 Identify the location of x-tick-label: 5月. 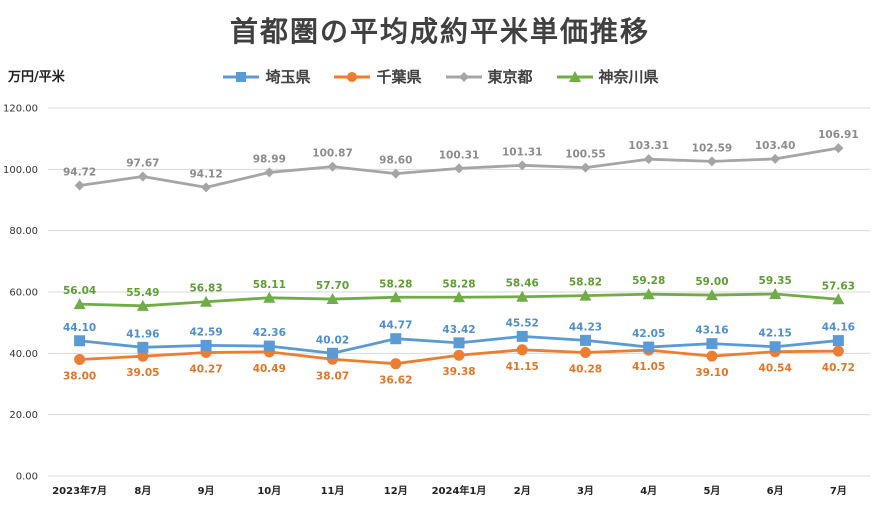
(711, 491).